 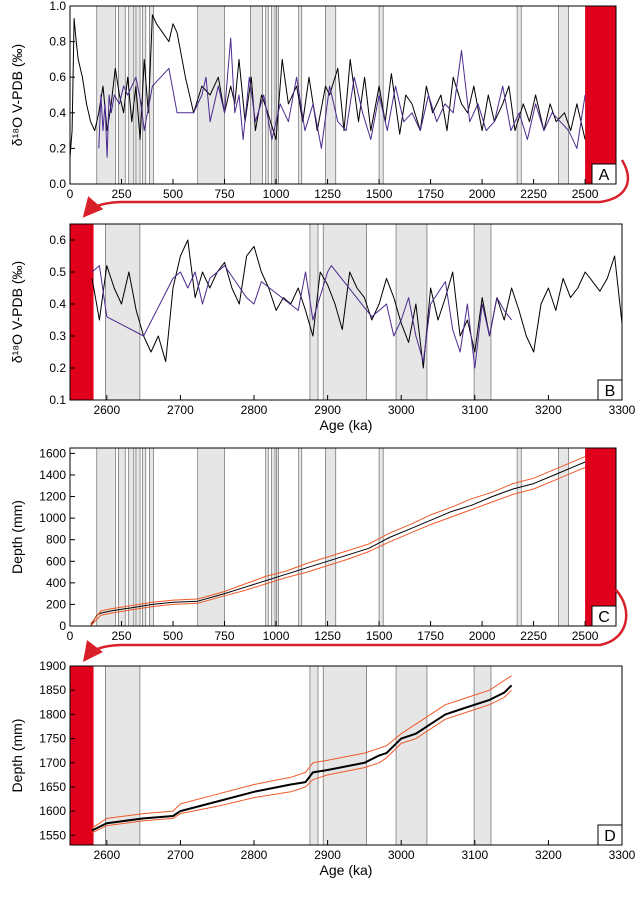 I want to click on y-tick-label: 1.0, so click(x=57, y=6).